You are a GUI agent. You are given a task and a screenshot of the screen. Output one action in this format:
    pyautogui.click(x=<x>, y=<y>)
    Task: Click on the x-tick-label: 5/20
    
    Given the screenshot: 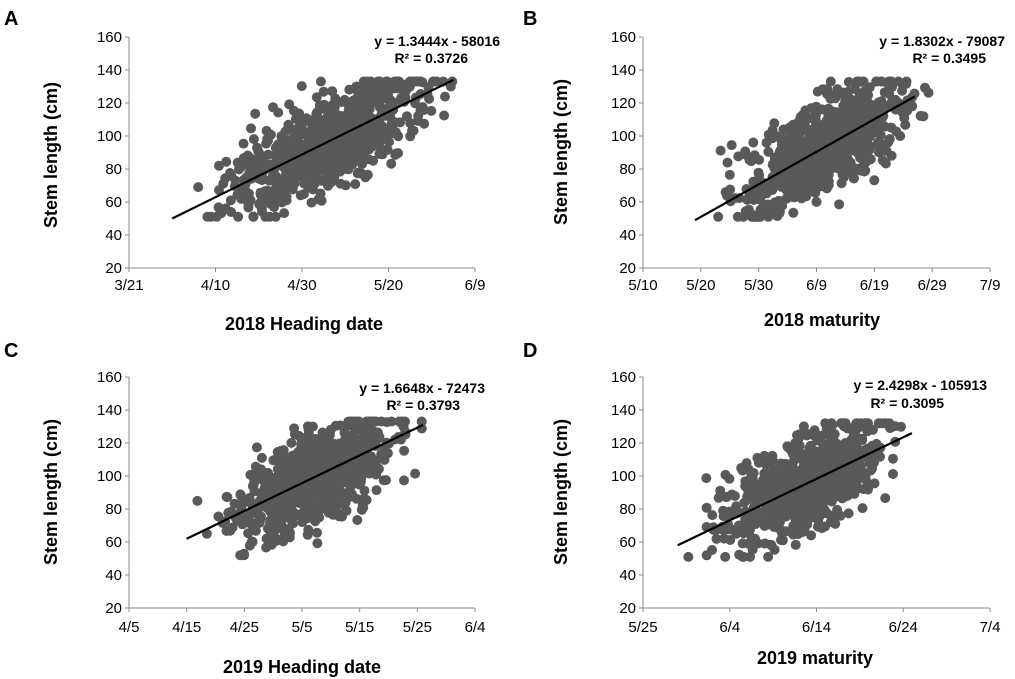 What is the action you would take?
    pyautogui.click(x=700, y=285)
    